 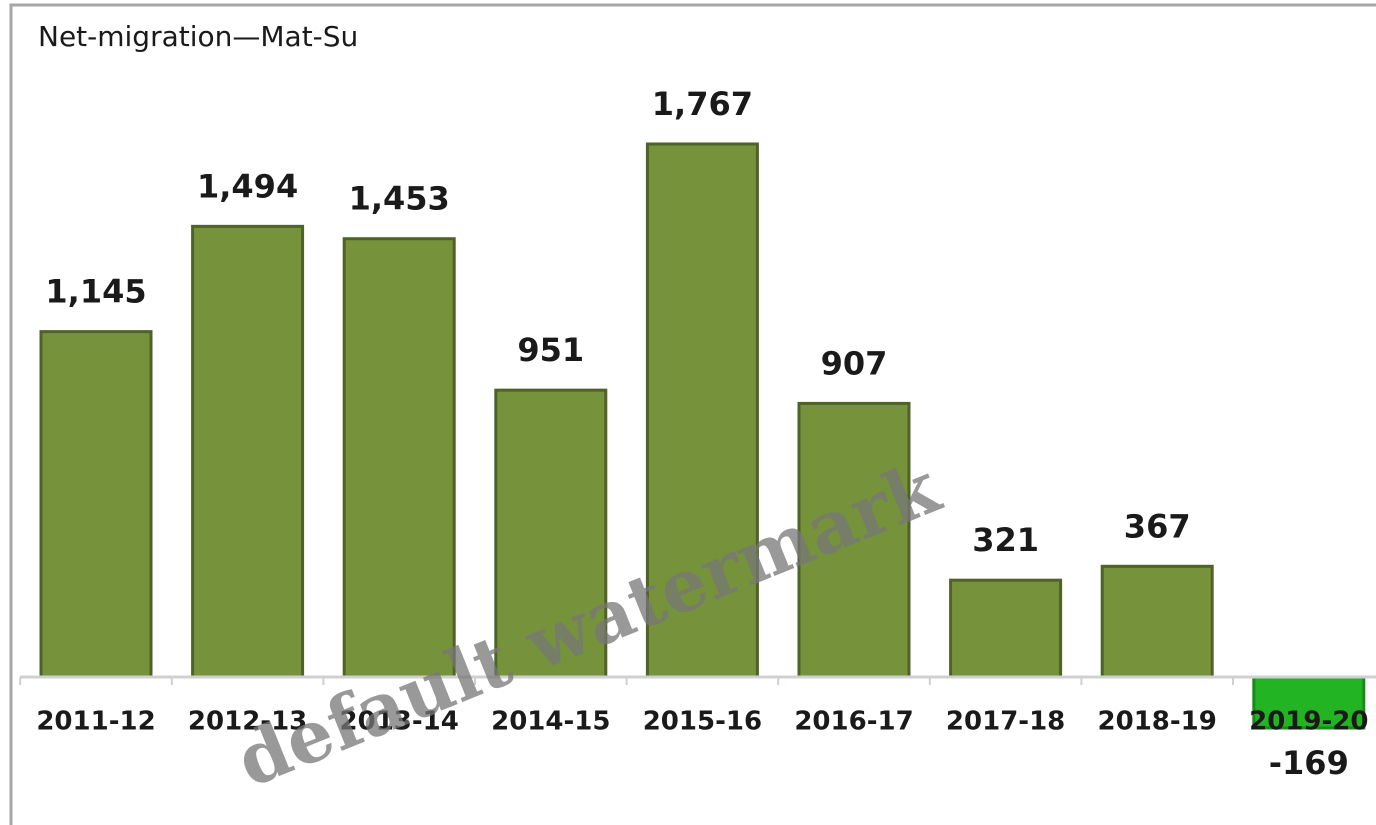 I want to click on data-label: 1,494, so click(x=247, y=186).